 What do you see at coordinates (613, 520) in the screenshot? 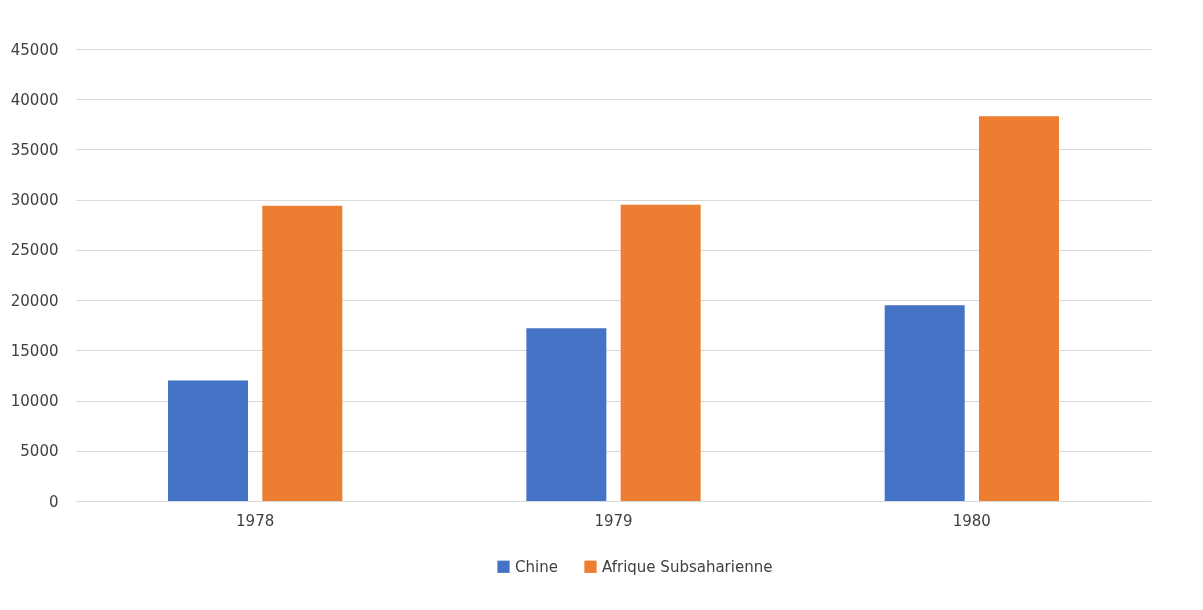
I see `x-tick-label: 1979` at bounding box center [613, 520].